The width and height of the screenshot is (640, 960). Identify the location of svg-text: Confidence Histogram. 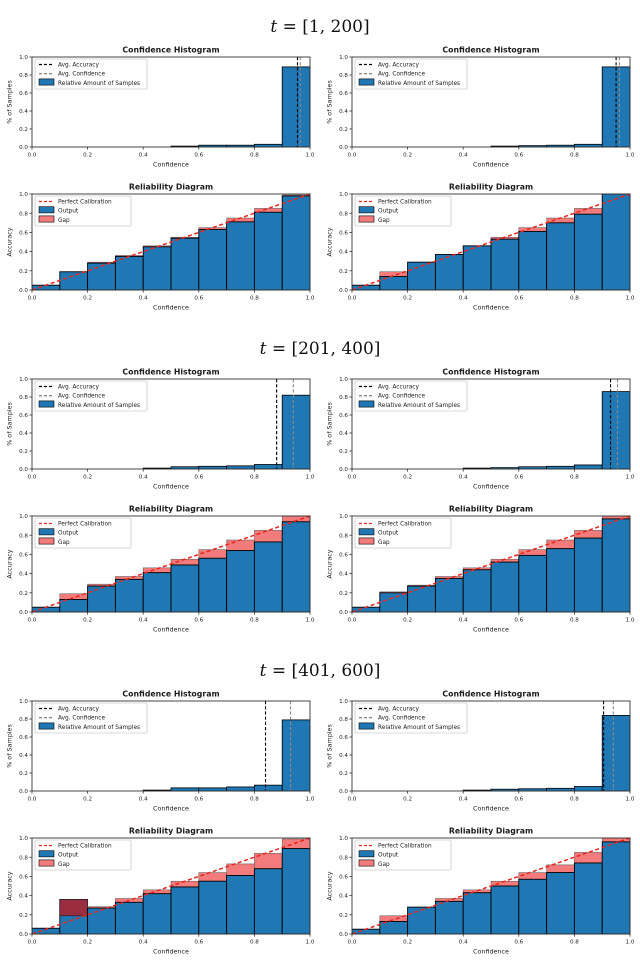
(490, 694).